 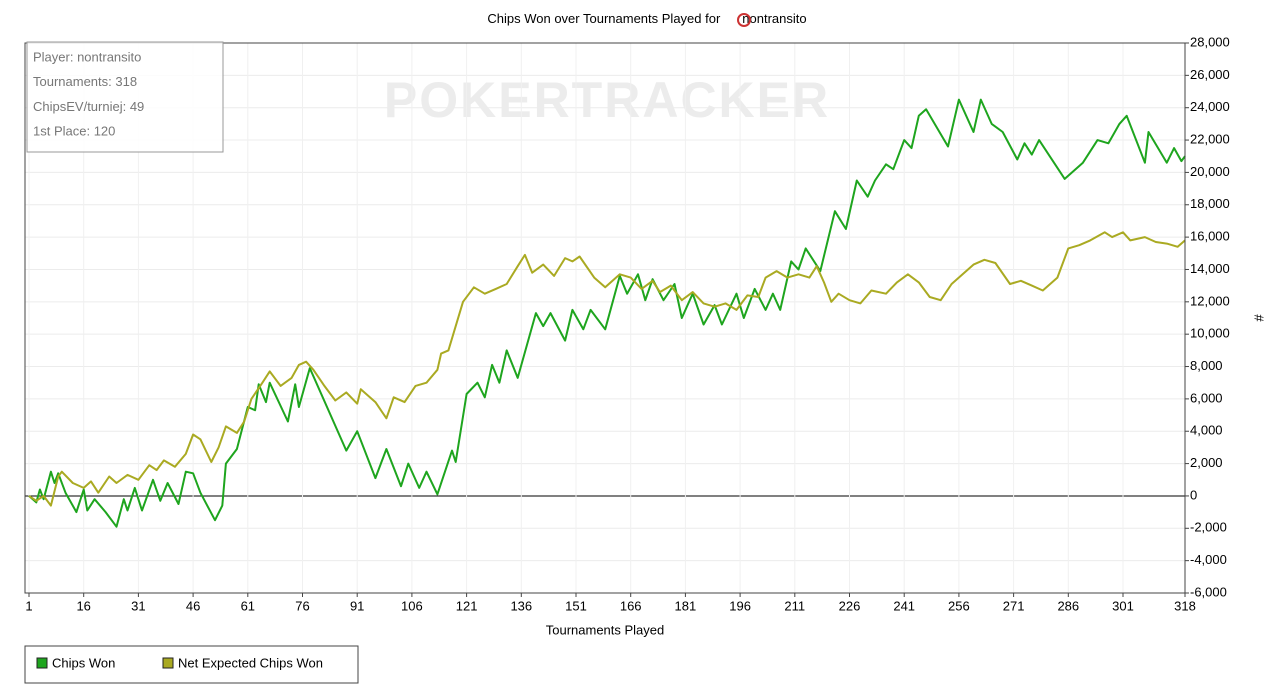 What do you see at coordinates (1206, 365) in the screenshot?
I see `y-tick-label: 8,000` at bounding box center [1206, 365].